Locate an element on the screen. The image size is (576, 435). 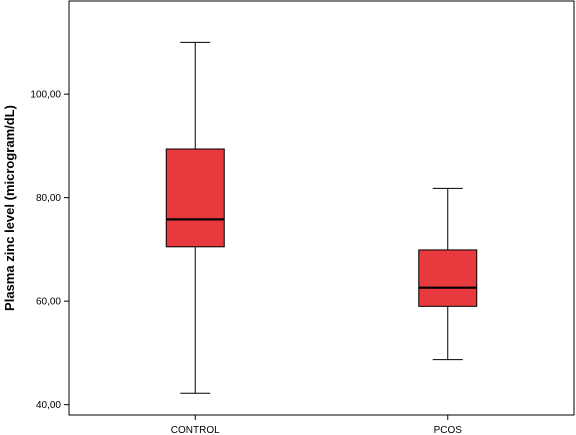
box-pcos is located at coordinates (448, 274).